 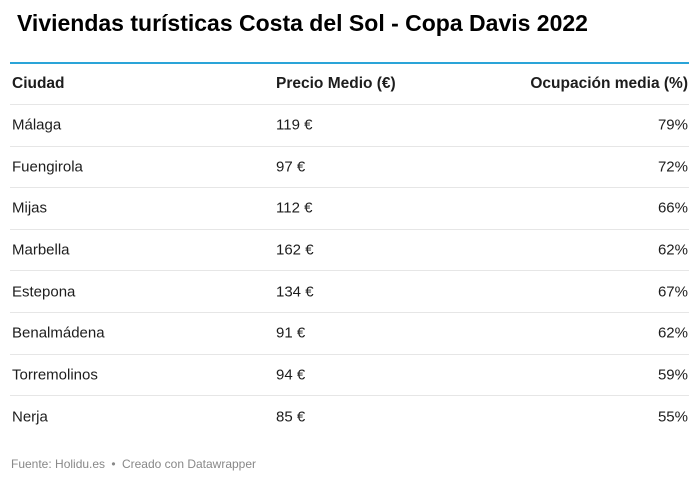 What do you see at coordinates (349, 376) in the screenshot?
I see `table-row: Torremolinos 94 € 59%` at bounding box center [349, 376].